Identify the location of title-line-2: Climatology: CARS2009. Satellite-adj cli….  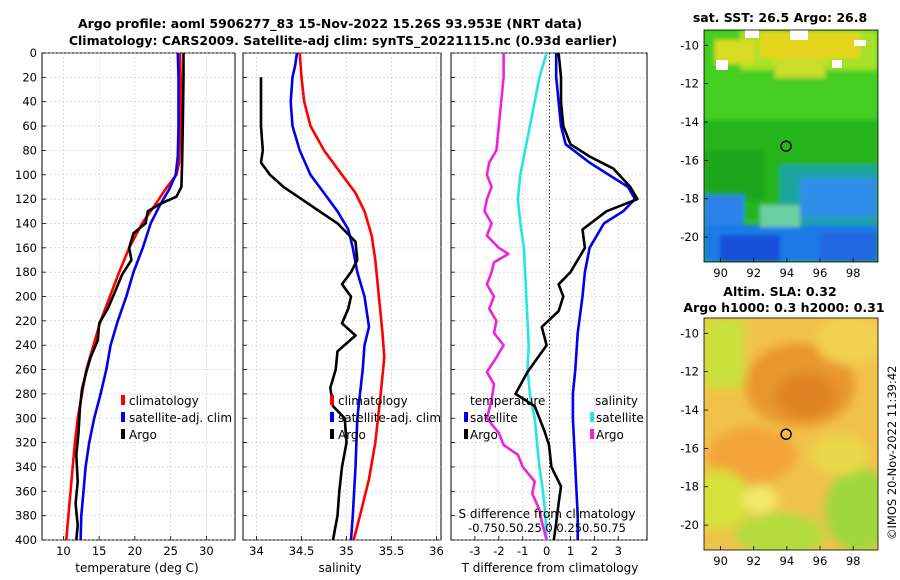
(343, 41).